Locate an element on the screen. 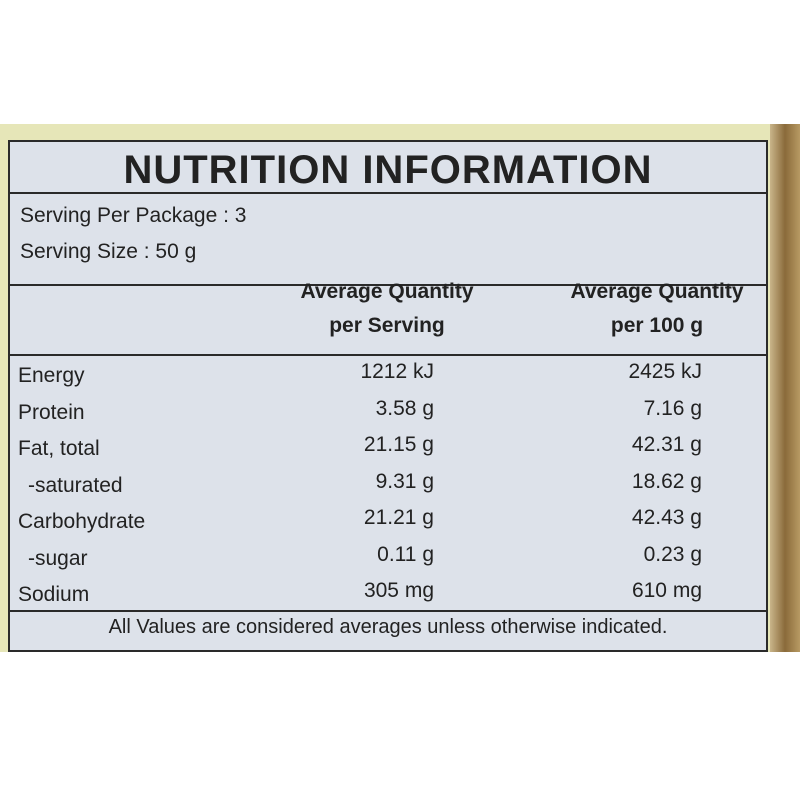  serving-info: Serving Size : 50 g is located at coordinates (108, 251).